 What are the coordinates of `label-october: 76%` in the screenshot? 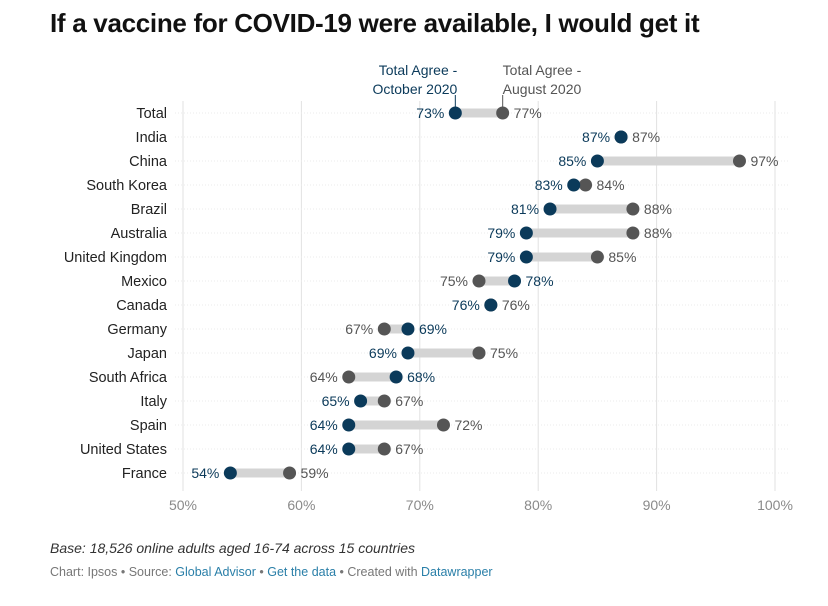 It's located at (466, 305).